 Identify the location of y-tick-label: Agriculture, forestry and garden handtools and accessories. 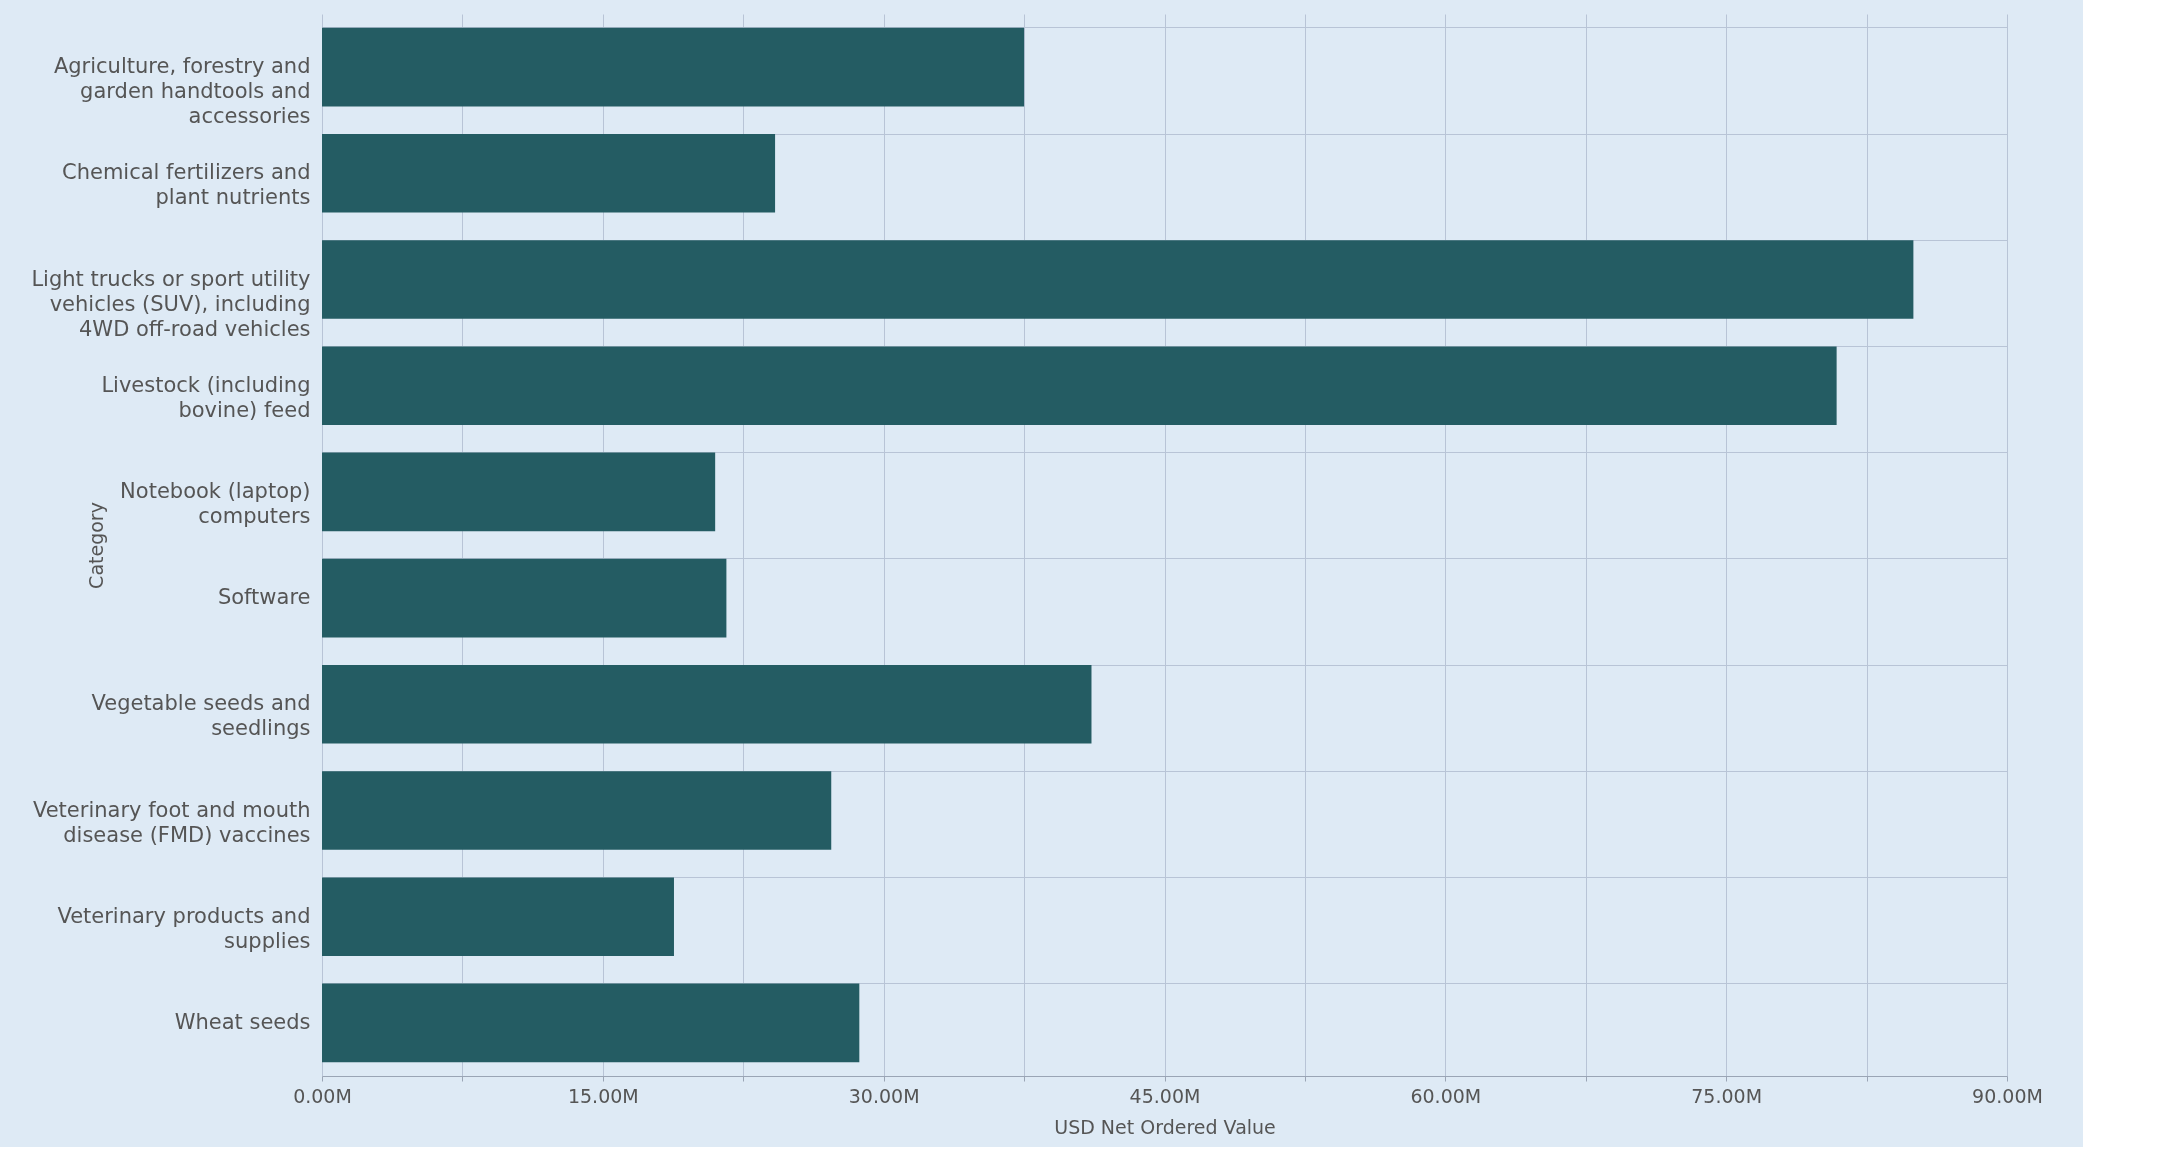
(182, 91).